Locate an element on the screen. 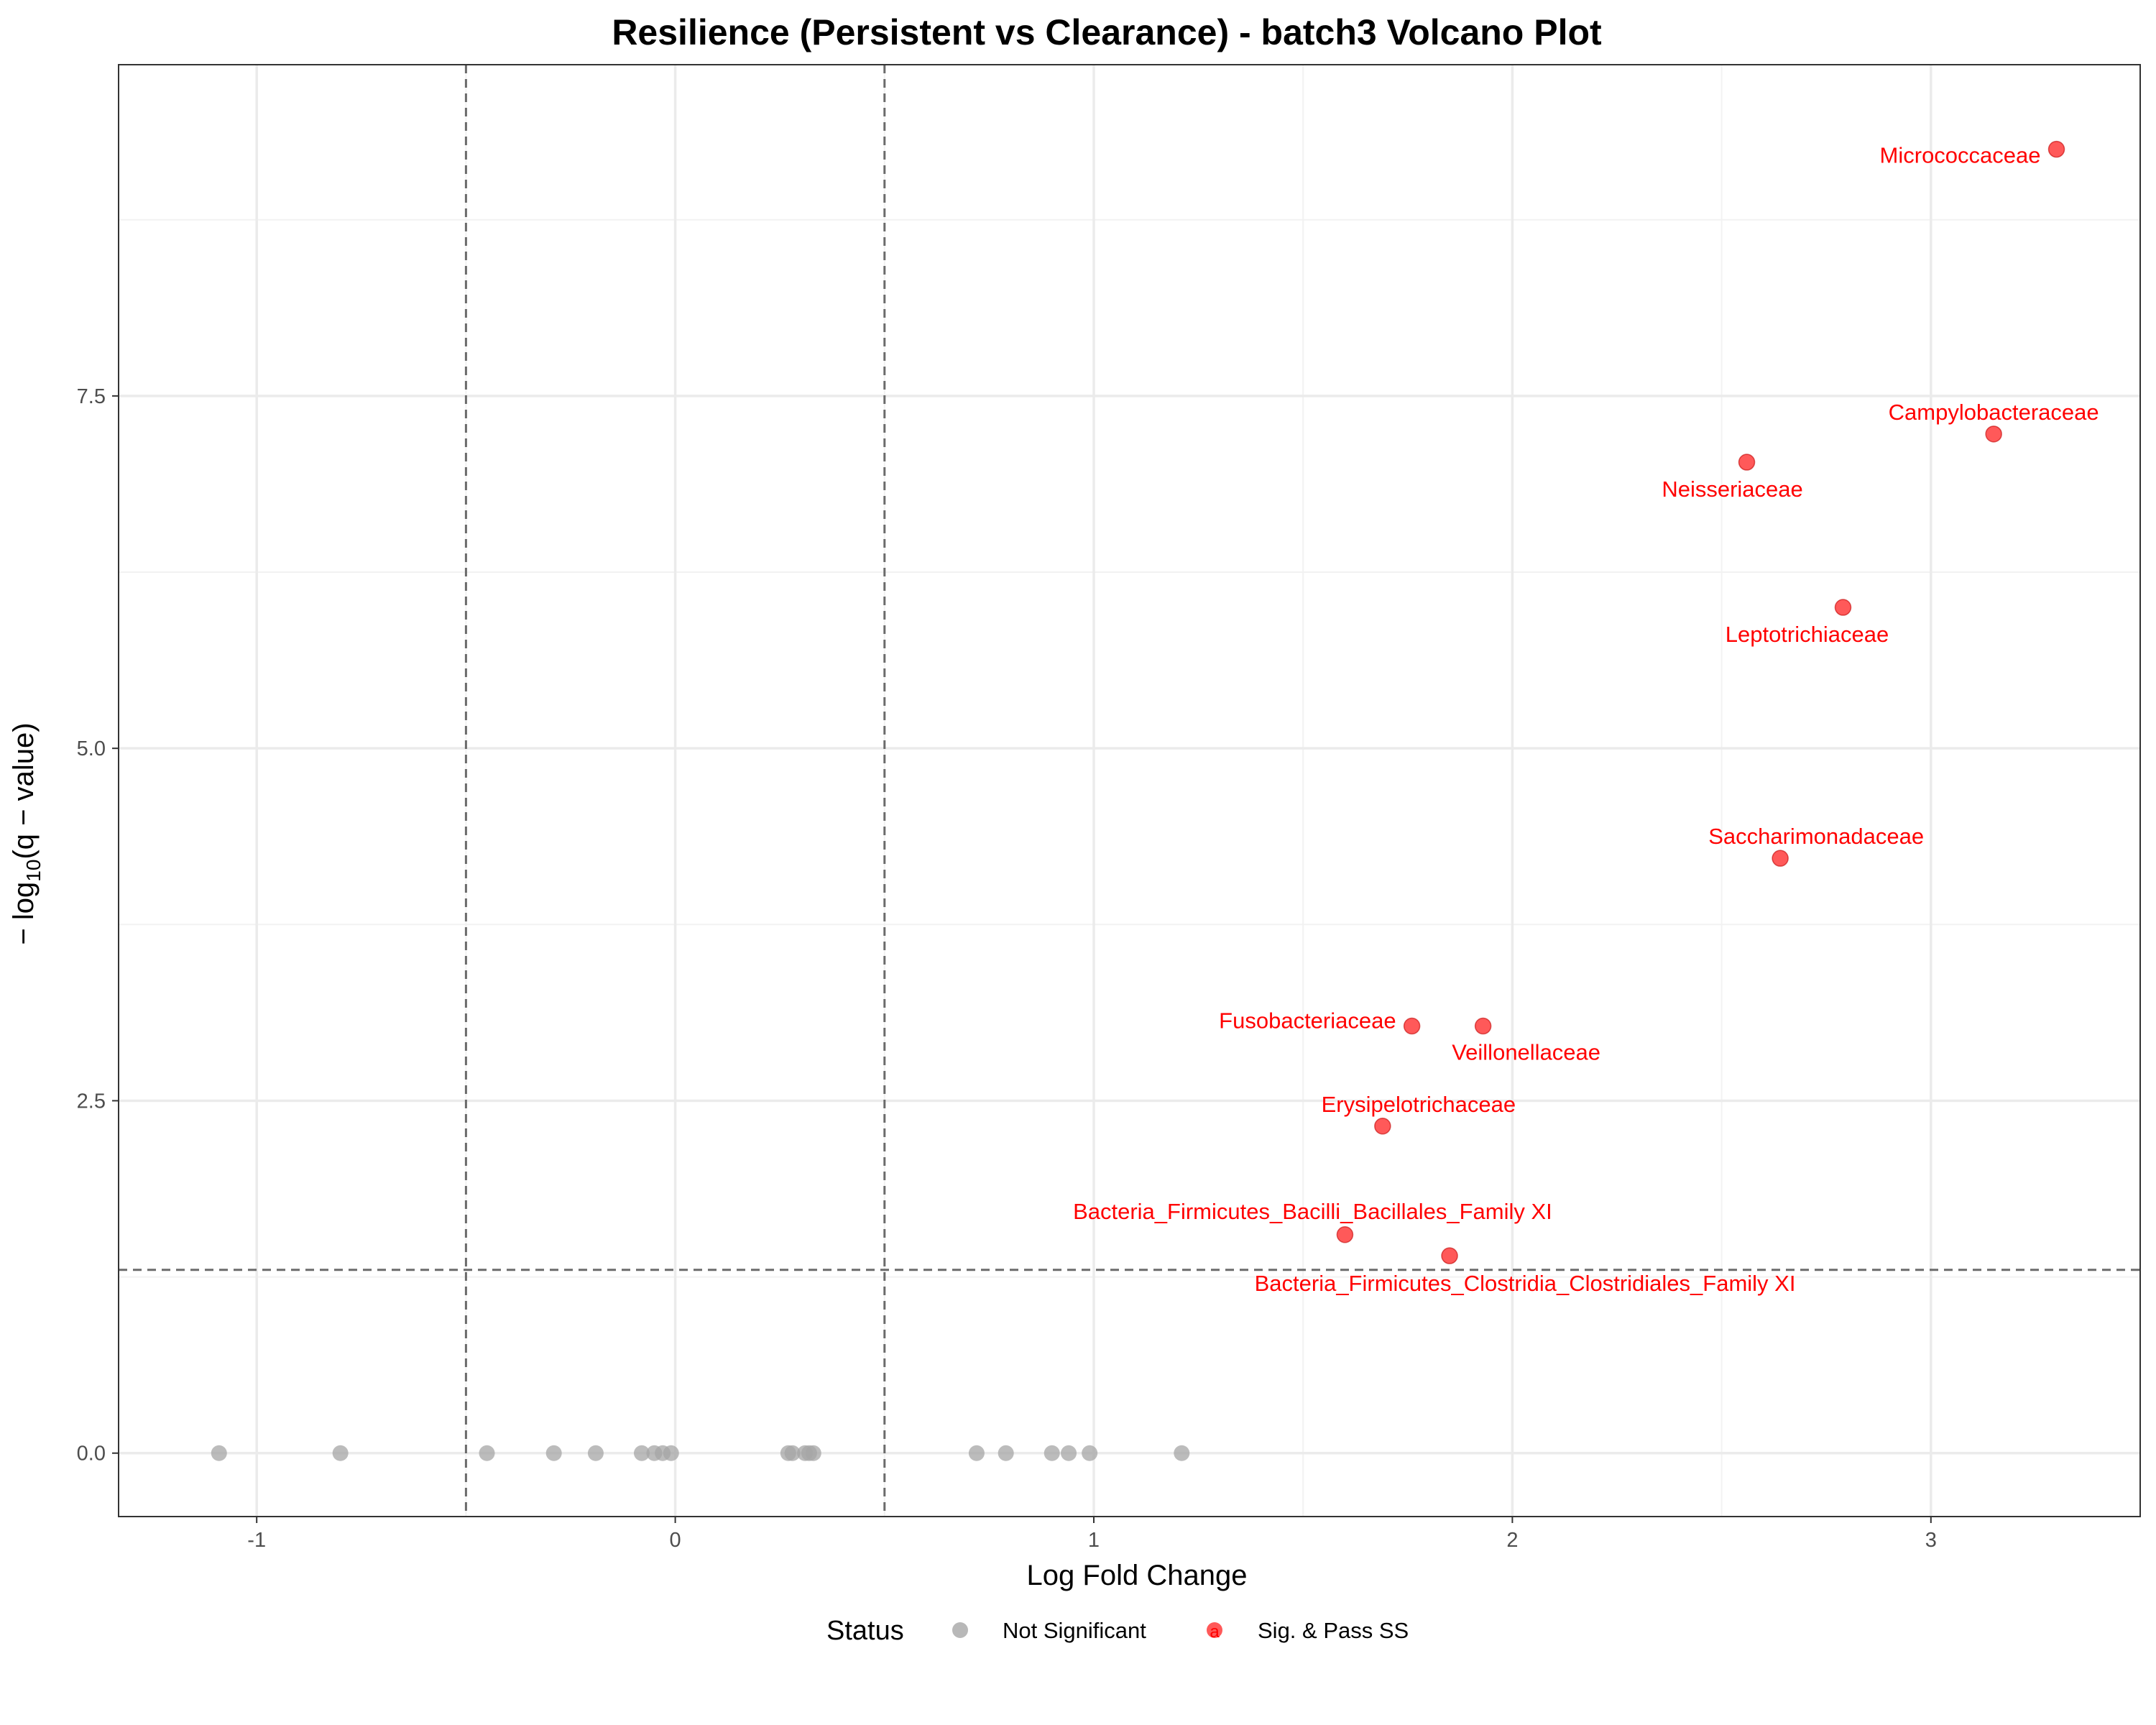  point-label: Veillonellaceae is located at coordinates (1526, 1052).